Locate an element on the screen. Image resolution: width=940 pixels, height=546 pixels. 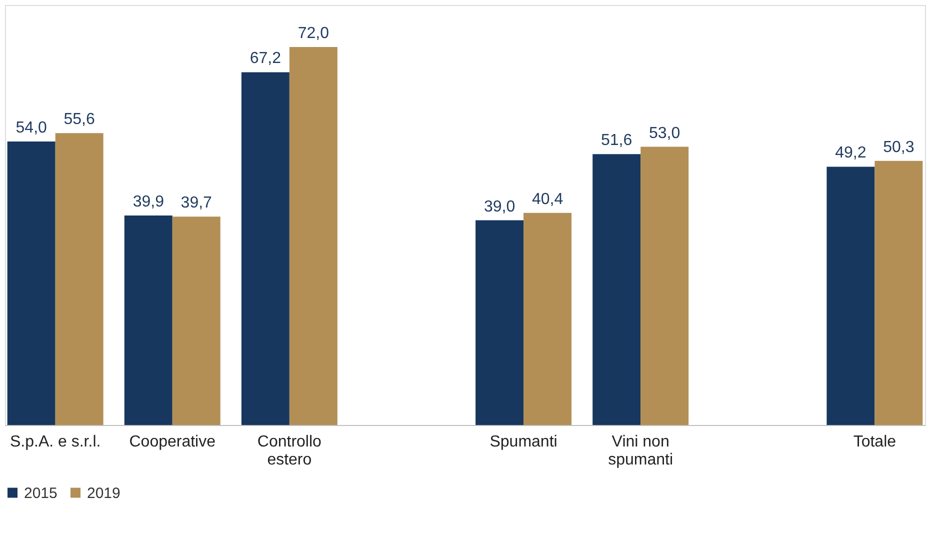
legend-label: 2015 is located at coordinates (41, 493).